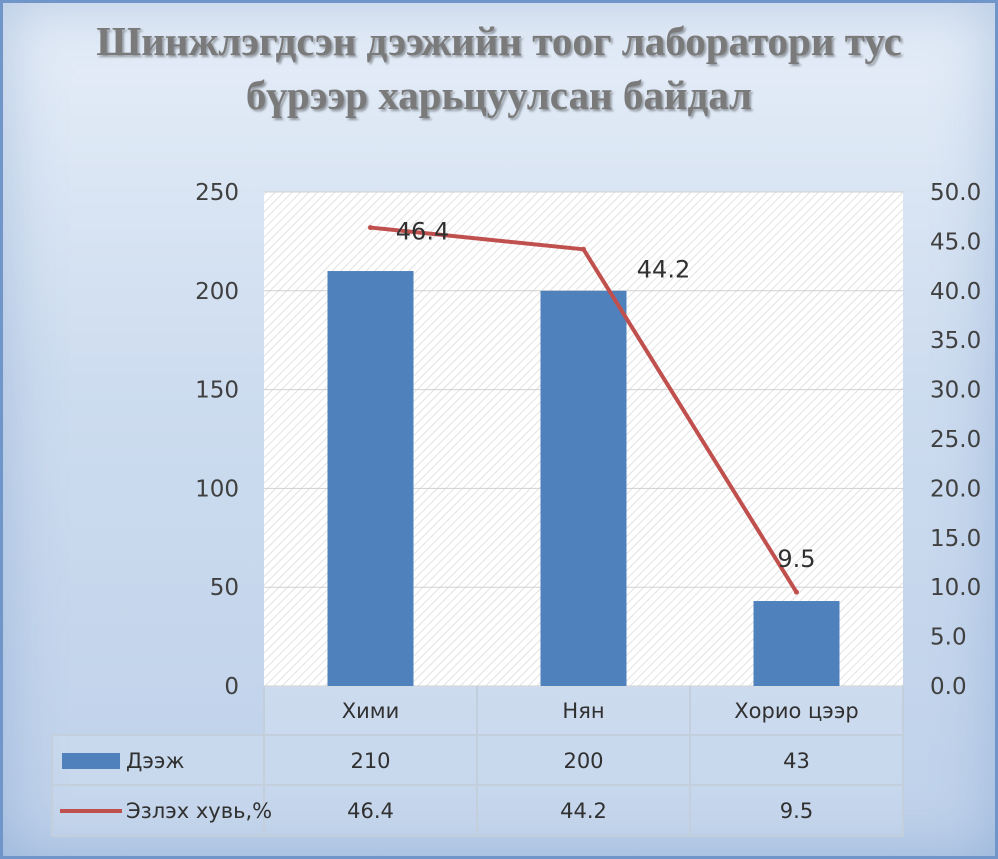  Describe the element at coordinates (91, 761) in the screenshot. I see `legend-key-bar` at that location.